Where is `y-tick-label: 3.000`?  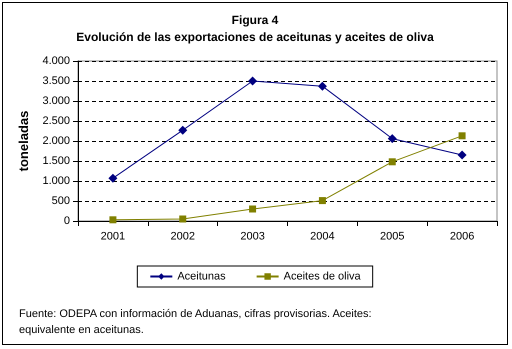 y-tick-label: 3.000 is located at coordinates (56, 101).